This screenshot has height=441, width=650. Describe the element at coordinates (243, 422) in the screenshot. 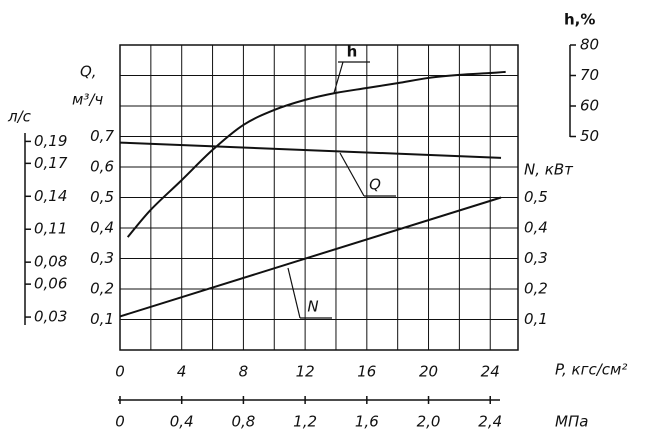

I see `x2-tick-label: 0,8` at that location.